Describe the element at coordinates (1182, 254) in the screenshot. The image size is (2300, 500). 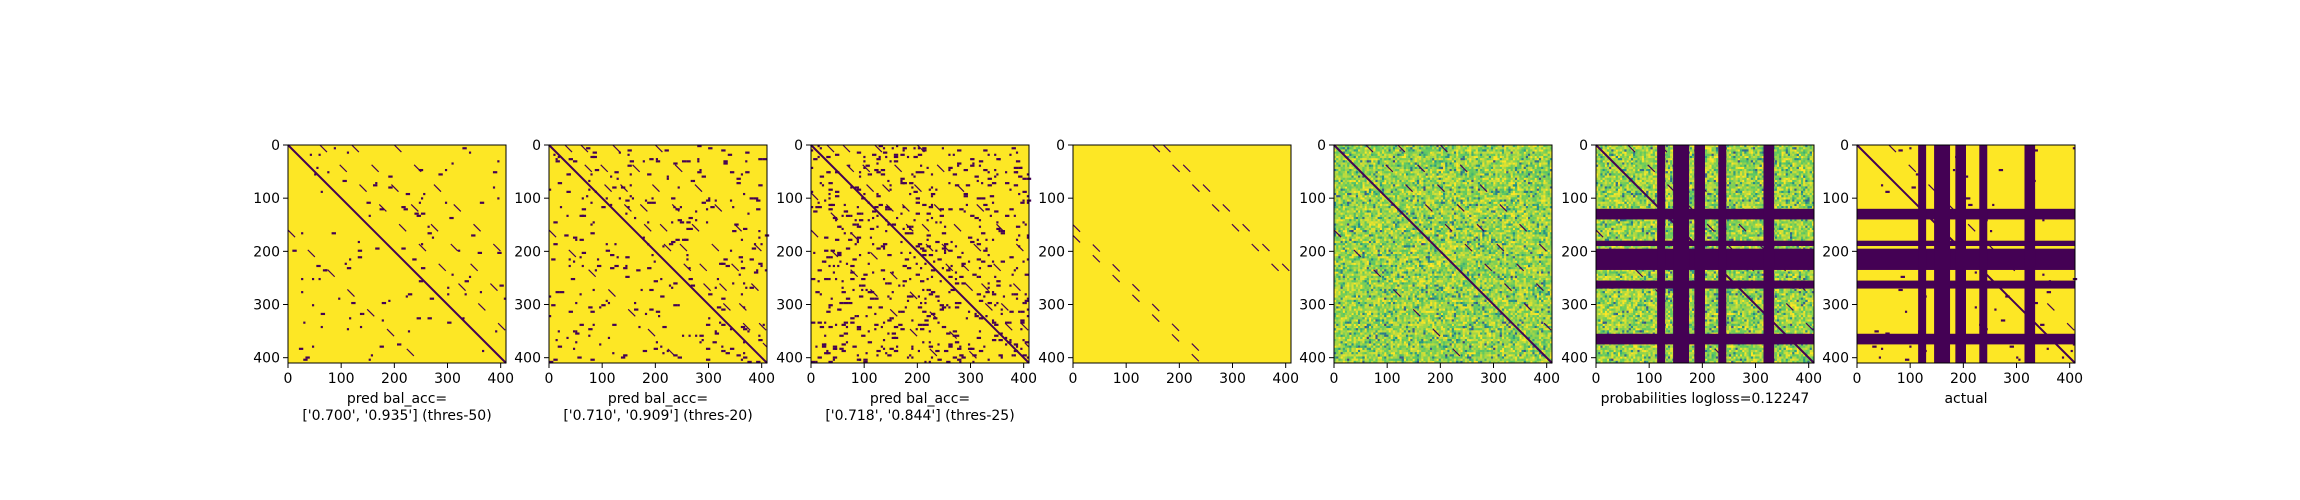
I see `heatmap-background` at that location.